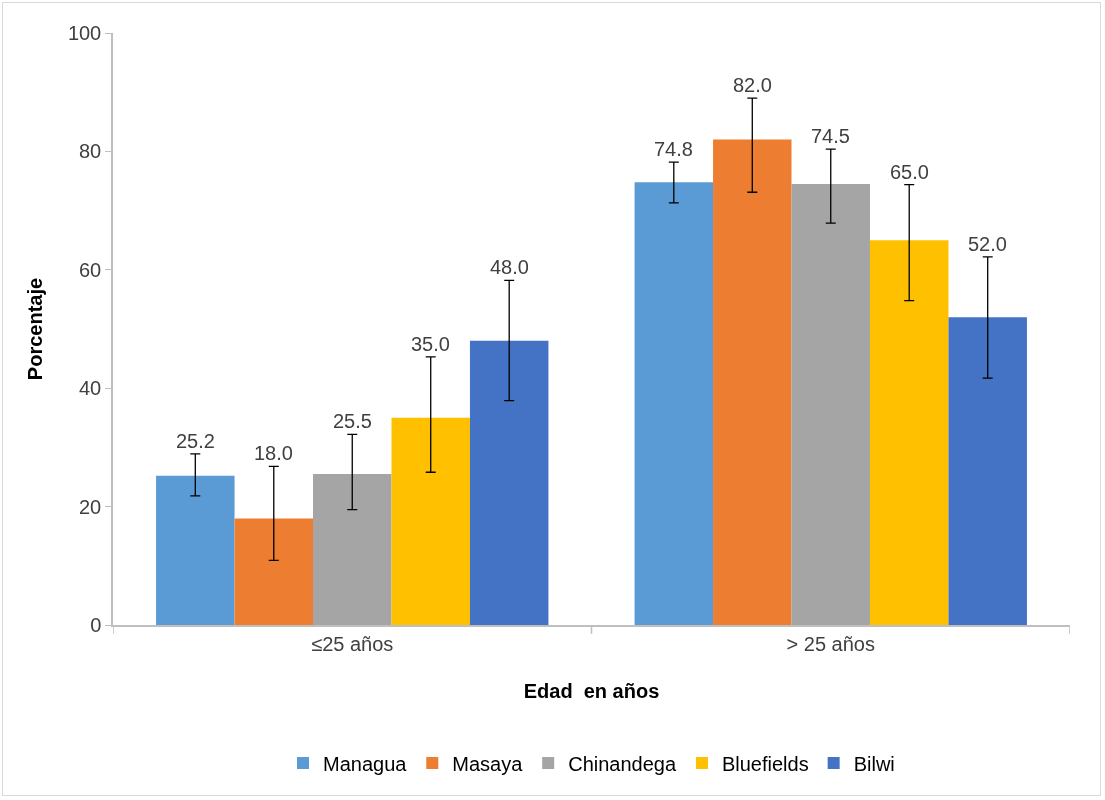 The width and height of the screenshot is (1105, 800). What do you see at coordinates (488, 763) in the screenshot?
I see `legend-label: Masaya` at bounding box center [488, 763].